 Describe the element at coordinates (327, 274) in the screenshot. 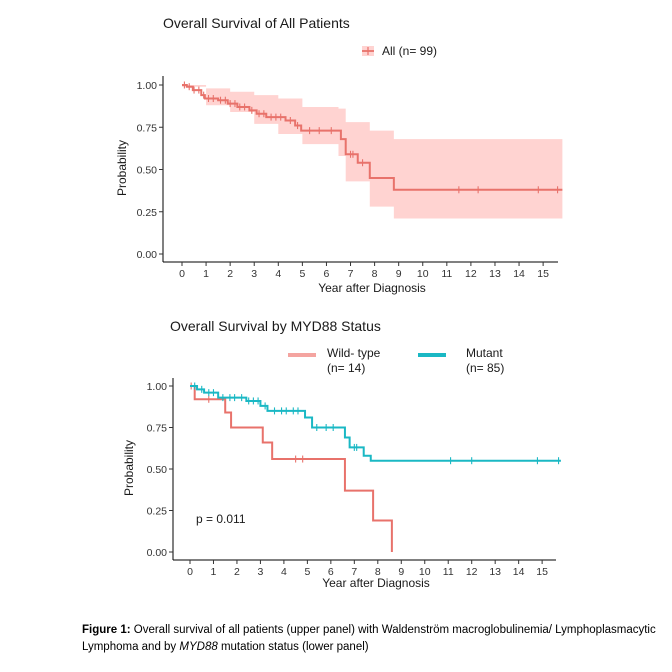

I see `x-tick-label-all: 6` at that location.